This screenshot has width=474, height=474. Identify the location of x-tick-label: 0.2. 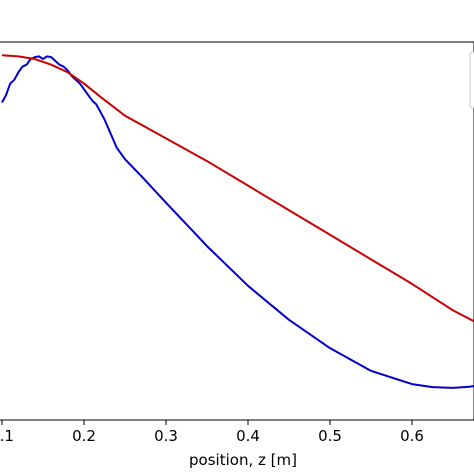
(84, 436).